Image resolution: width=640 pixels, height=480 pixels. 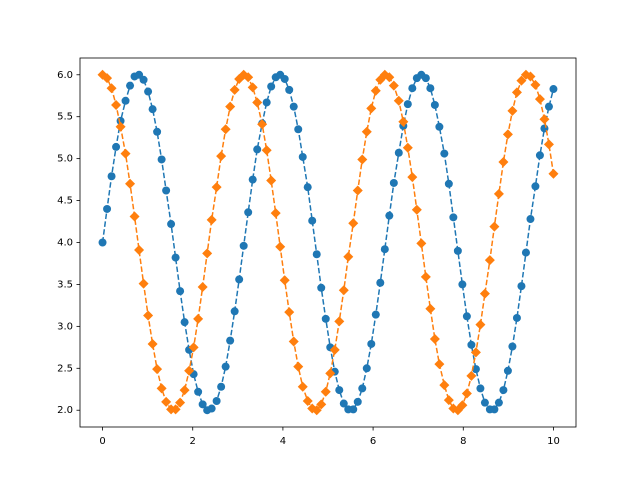 What do you see at coordinates (193, 441) in the screenshot?
I see `x-tick-label: 2` at bounding box center [193, 441].